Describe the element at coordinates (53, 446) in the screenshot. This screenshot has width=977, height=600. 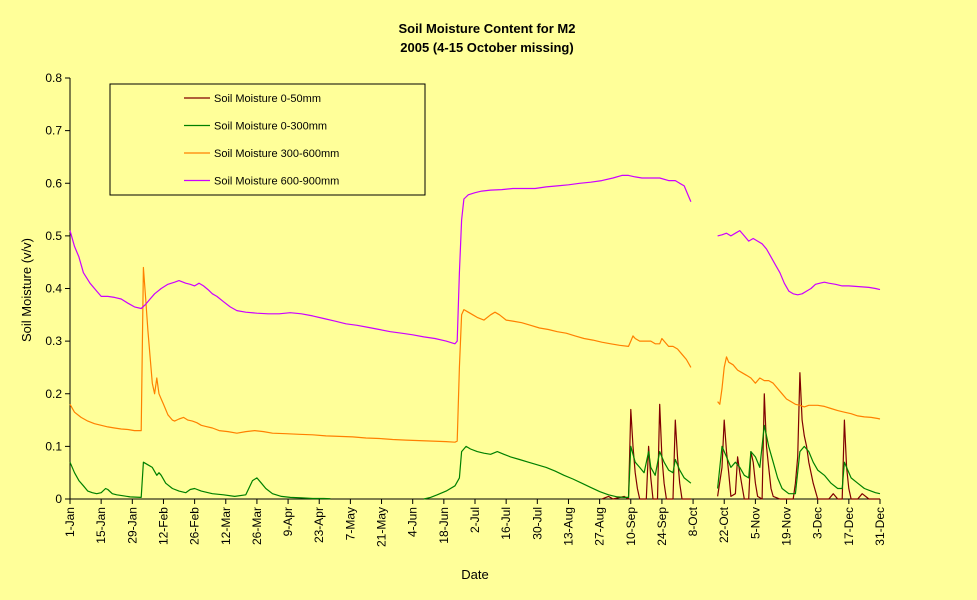
I see `y-tick-label: 0.1` at that location.